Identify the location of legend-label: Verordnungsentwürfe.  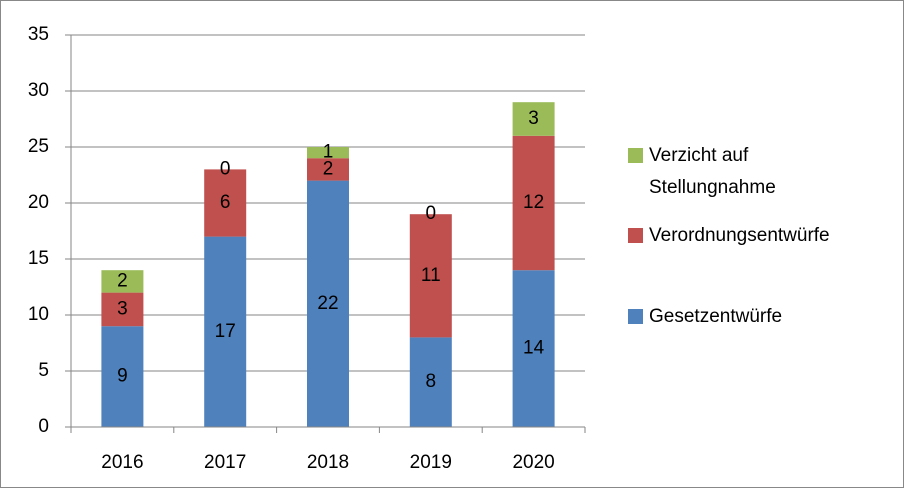
(739, 235).